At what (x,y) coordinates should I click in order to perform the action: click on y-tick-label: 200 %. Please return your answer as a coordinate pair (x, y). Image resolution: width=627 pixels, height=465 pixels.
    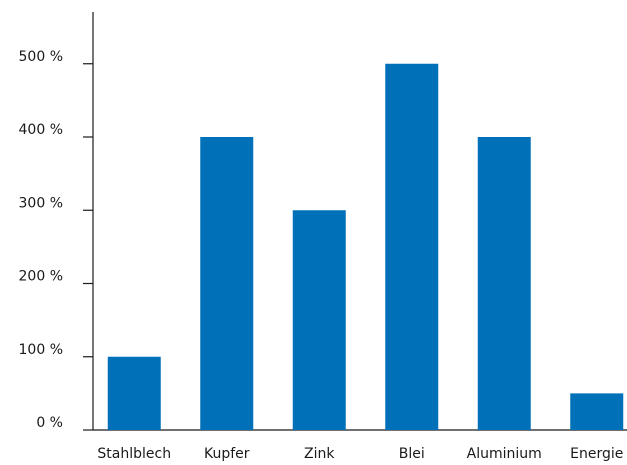
    Looking at the image, I should click on (41, 277).